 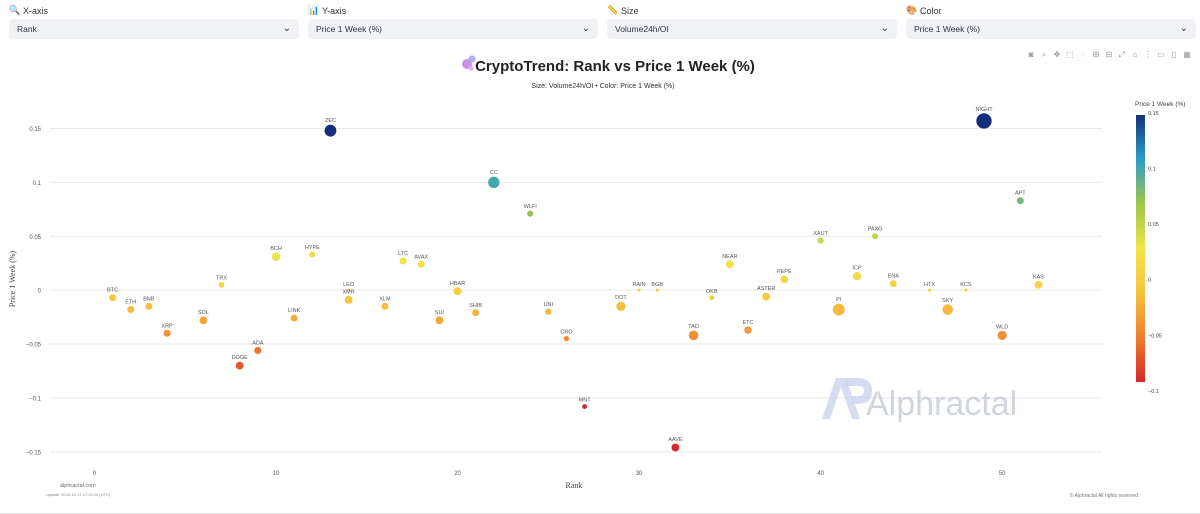 I want to click on data-label: ADA, so click(x=258, y=344).